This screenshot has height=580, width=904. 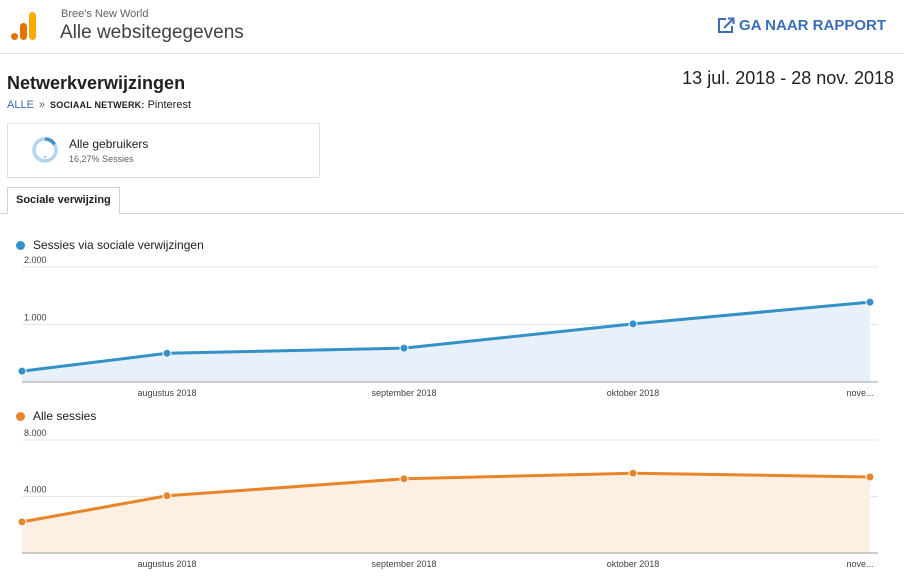 I want to click on legend-label-all: Alle sessies, so click(x=65, y=416).